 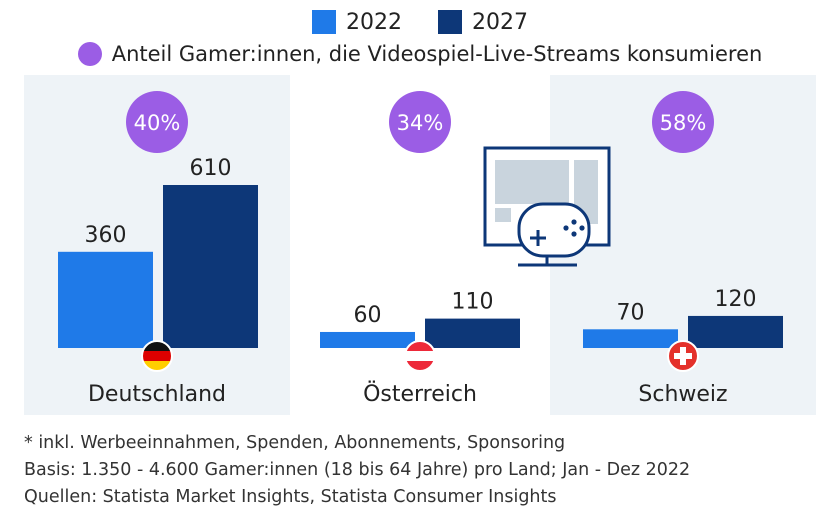 I want to click on data-label: 110, so click(x=473, y=302).